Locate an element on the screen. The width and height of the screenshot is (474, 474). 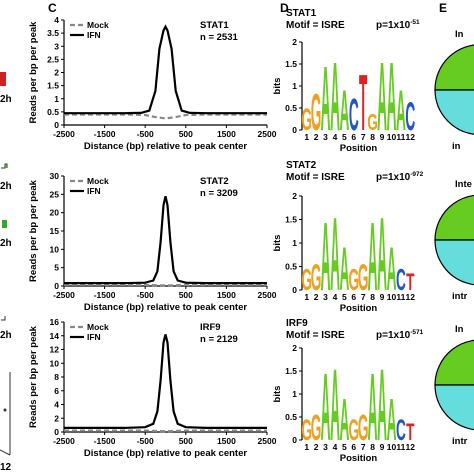
pie-label-bottom: intr is located at coordinates (460, 296).